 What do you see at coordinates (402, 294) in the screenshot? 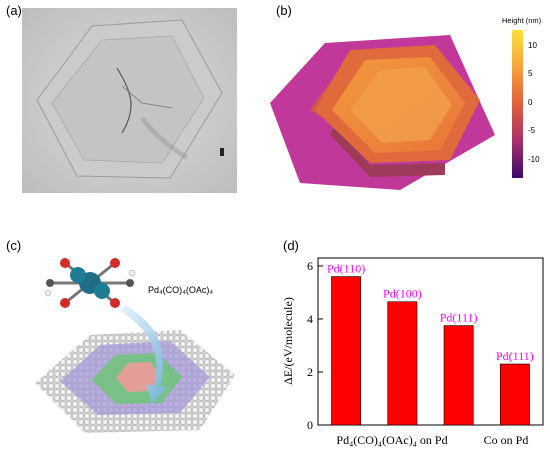
I see `bar-data-label: Pd(100)` at bounding box center [402, 294].